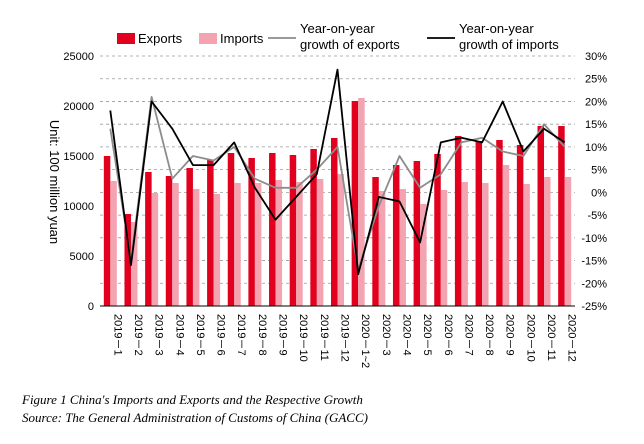  I want to click on x-tick-label: 2019－9, so click(283, 335).